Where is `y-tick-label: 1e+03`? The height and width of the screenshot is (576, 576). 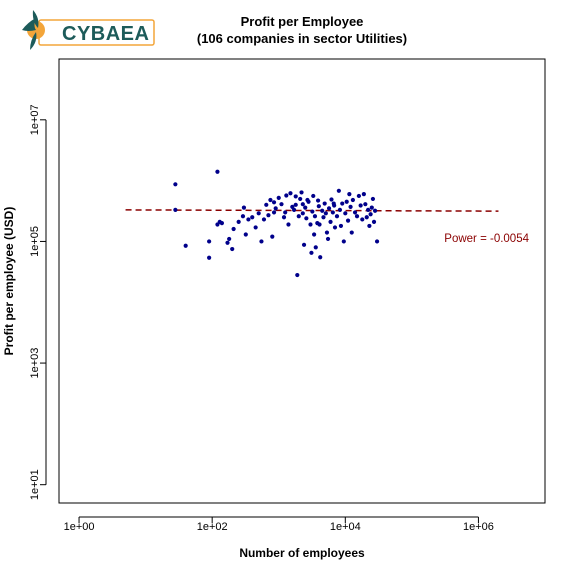 y-tick-label: 1e+03 is located at coordinates (35, 363).